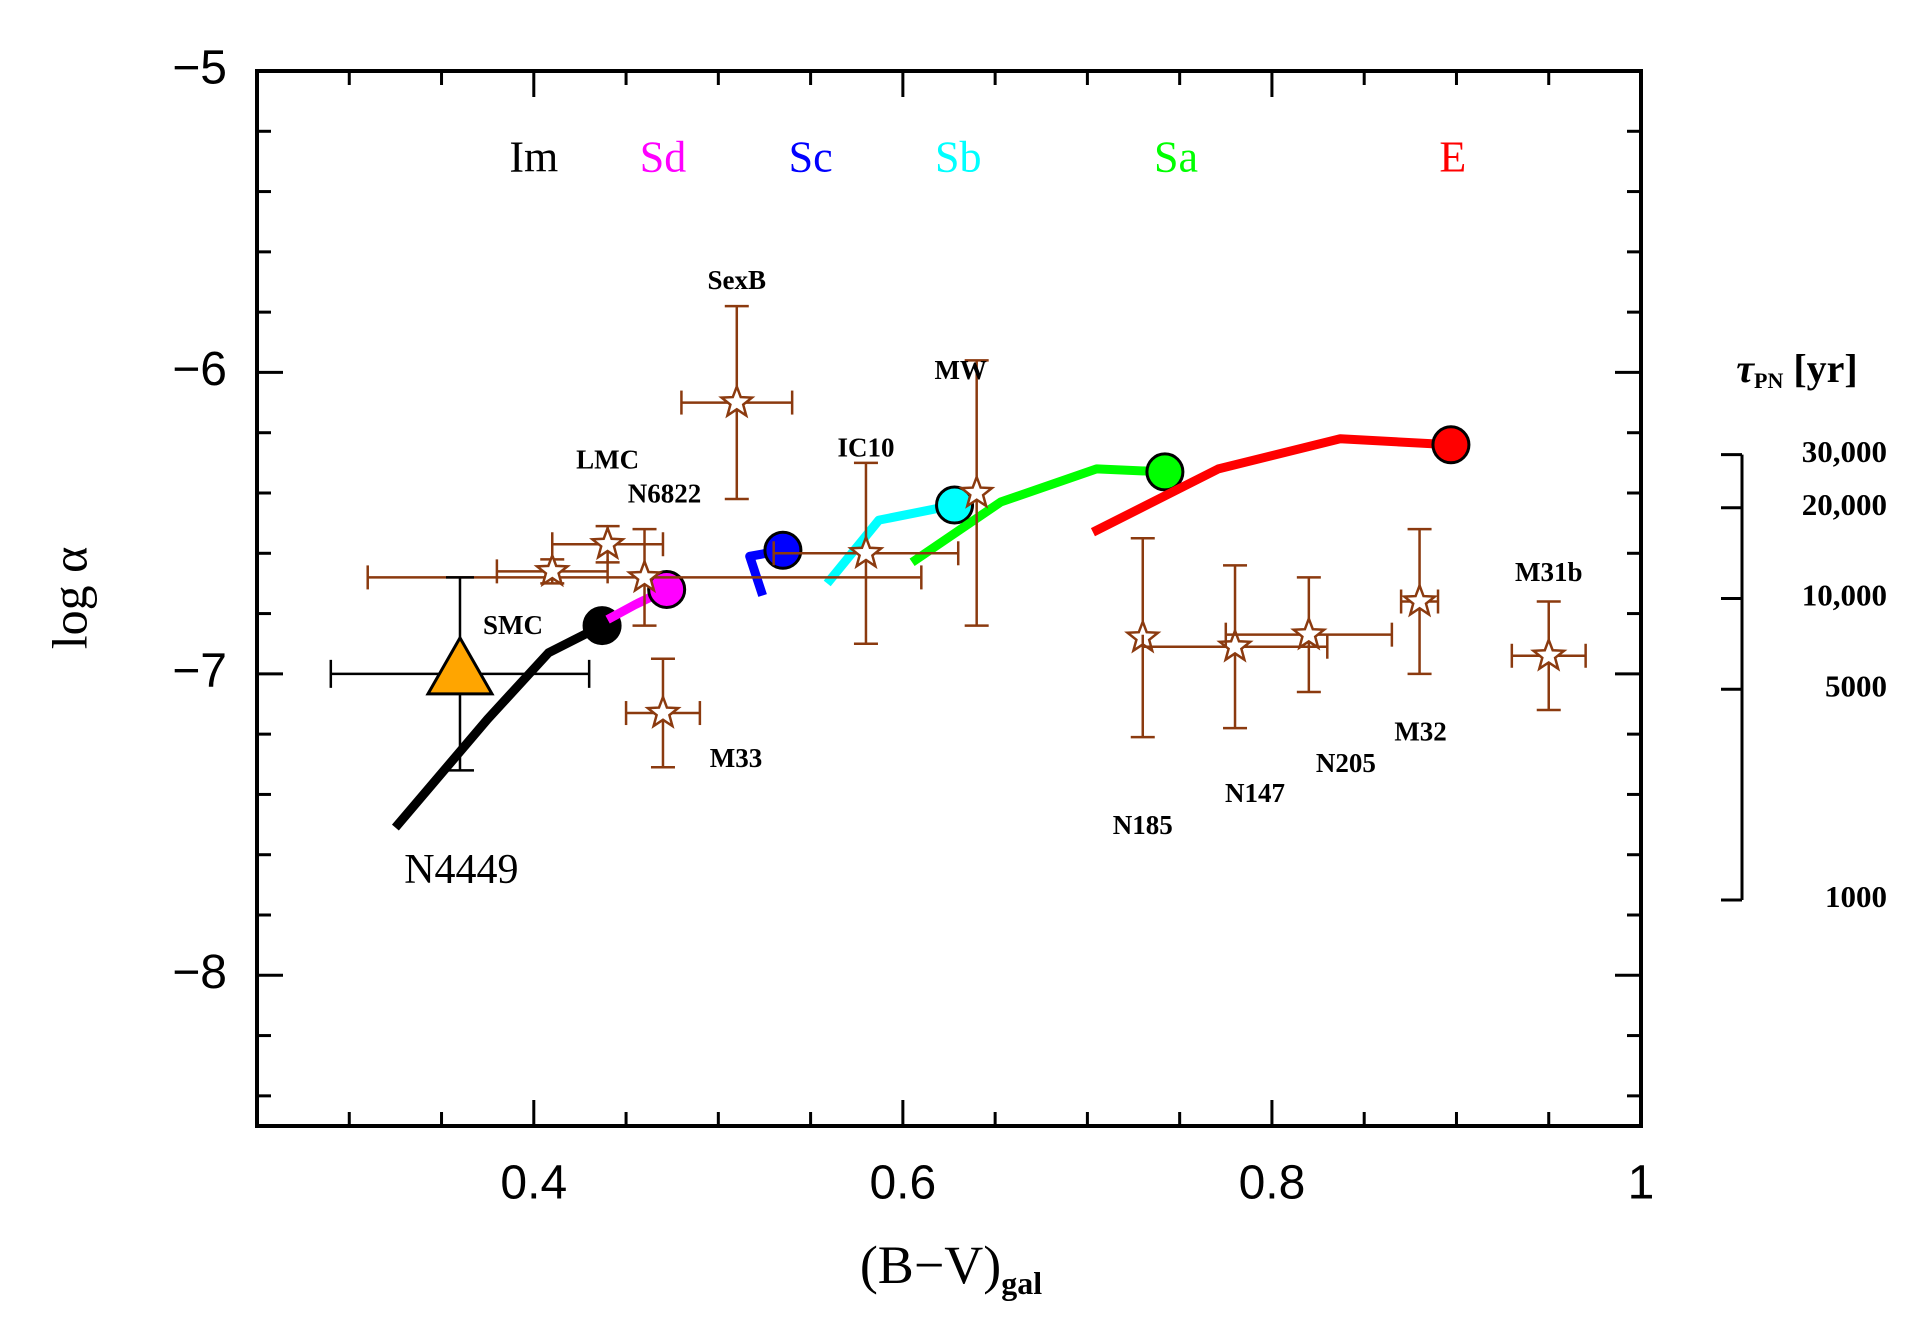 The height and width of the screenshot is (1333, 1917). What do you see at coordinates (1844, 595) in the screenshot?
I see `y2-tick-label: 10,000` at bounding box center [1844, 595].